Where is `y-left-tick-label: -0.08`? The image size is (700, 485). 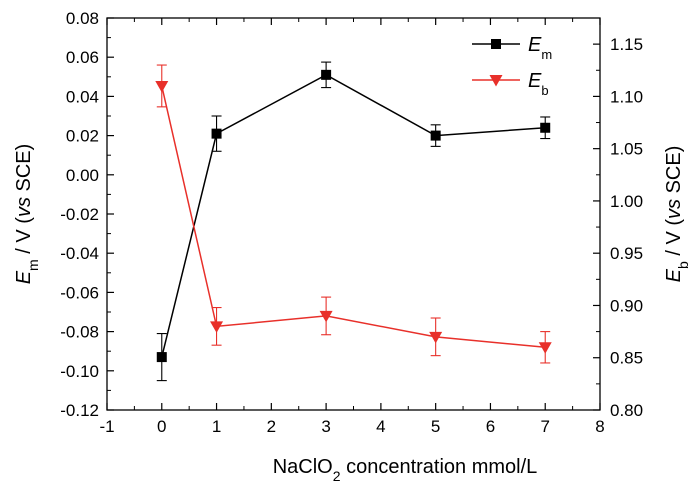
y-left-tick-label: -0.08 is located at coordinates (79, 332).